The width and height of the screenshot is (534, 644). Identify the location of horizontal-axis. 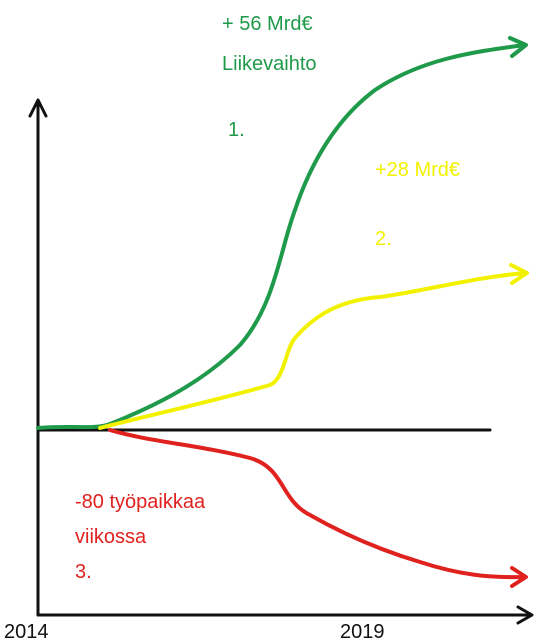
(285, 615).